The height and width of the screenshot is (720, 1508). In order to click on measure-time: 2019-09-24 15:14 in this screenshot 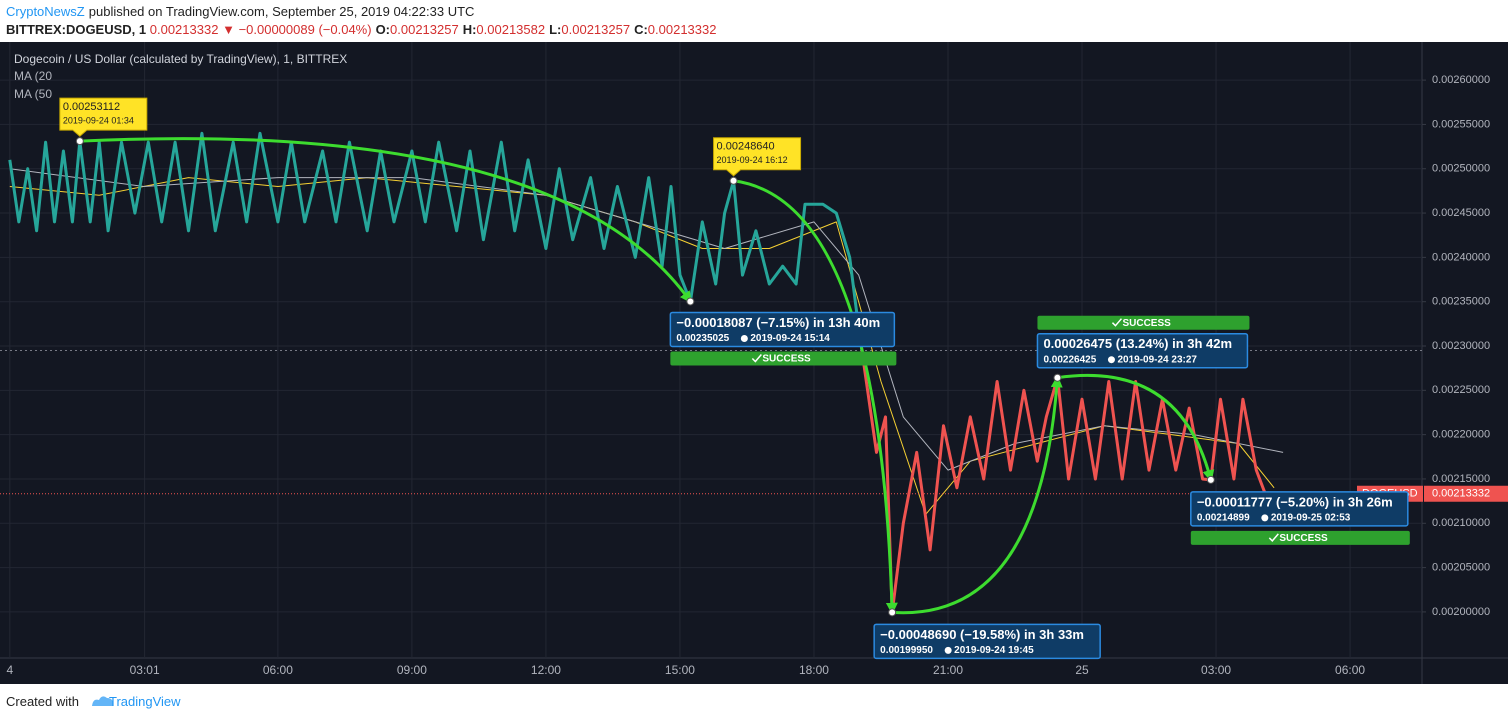, I will do `click(790, 338)`.